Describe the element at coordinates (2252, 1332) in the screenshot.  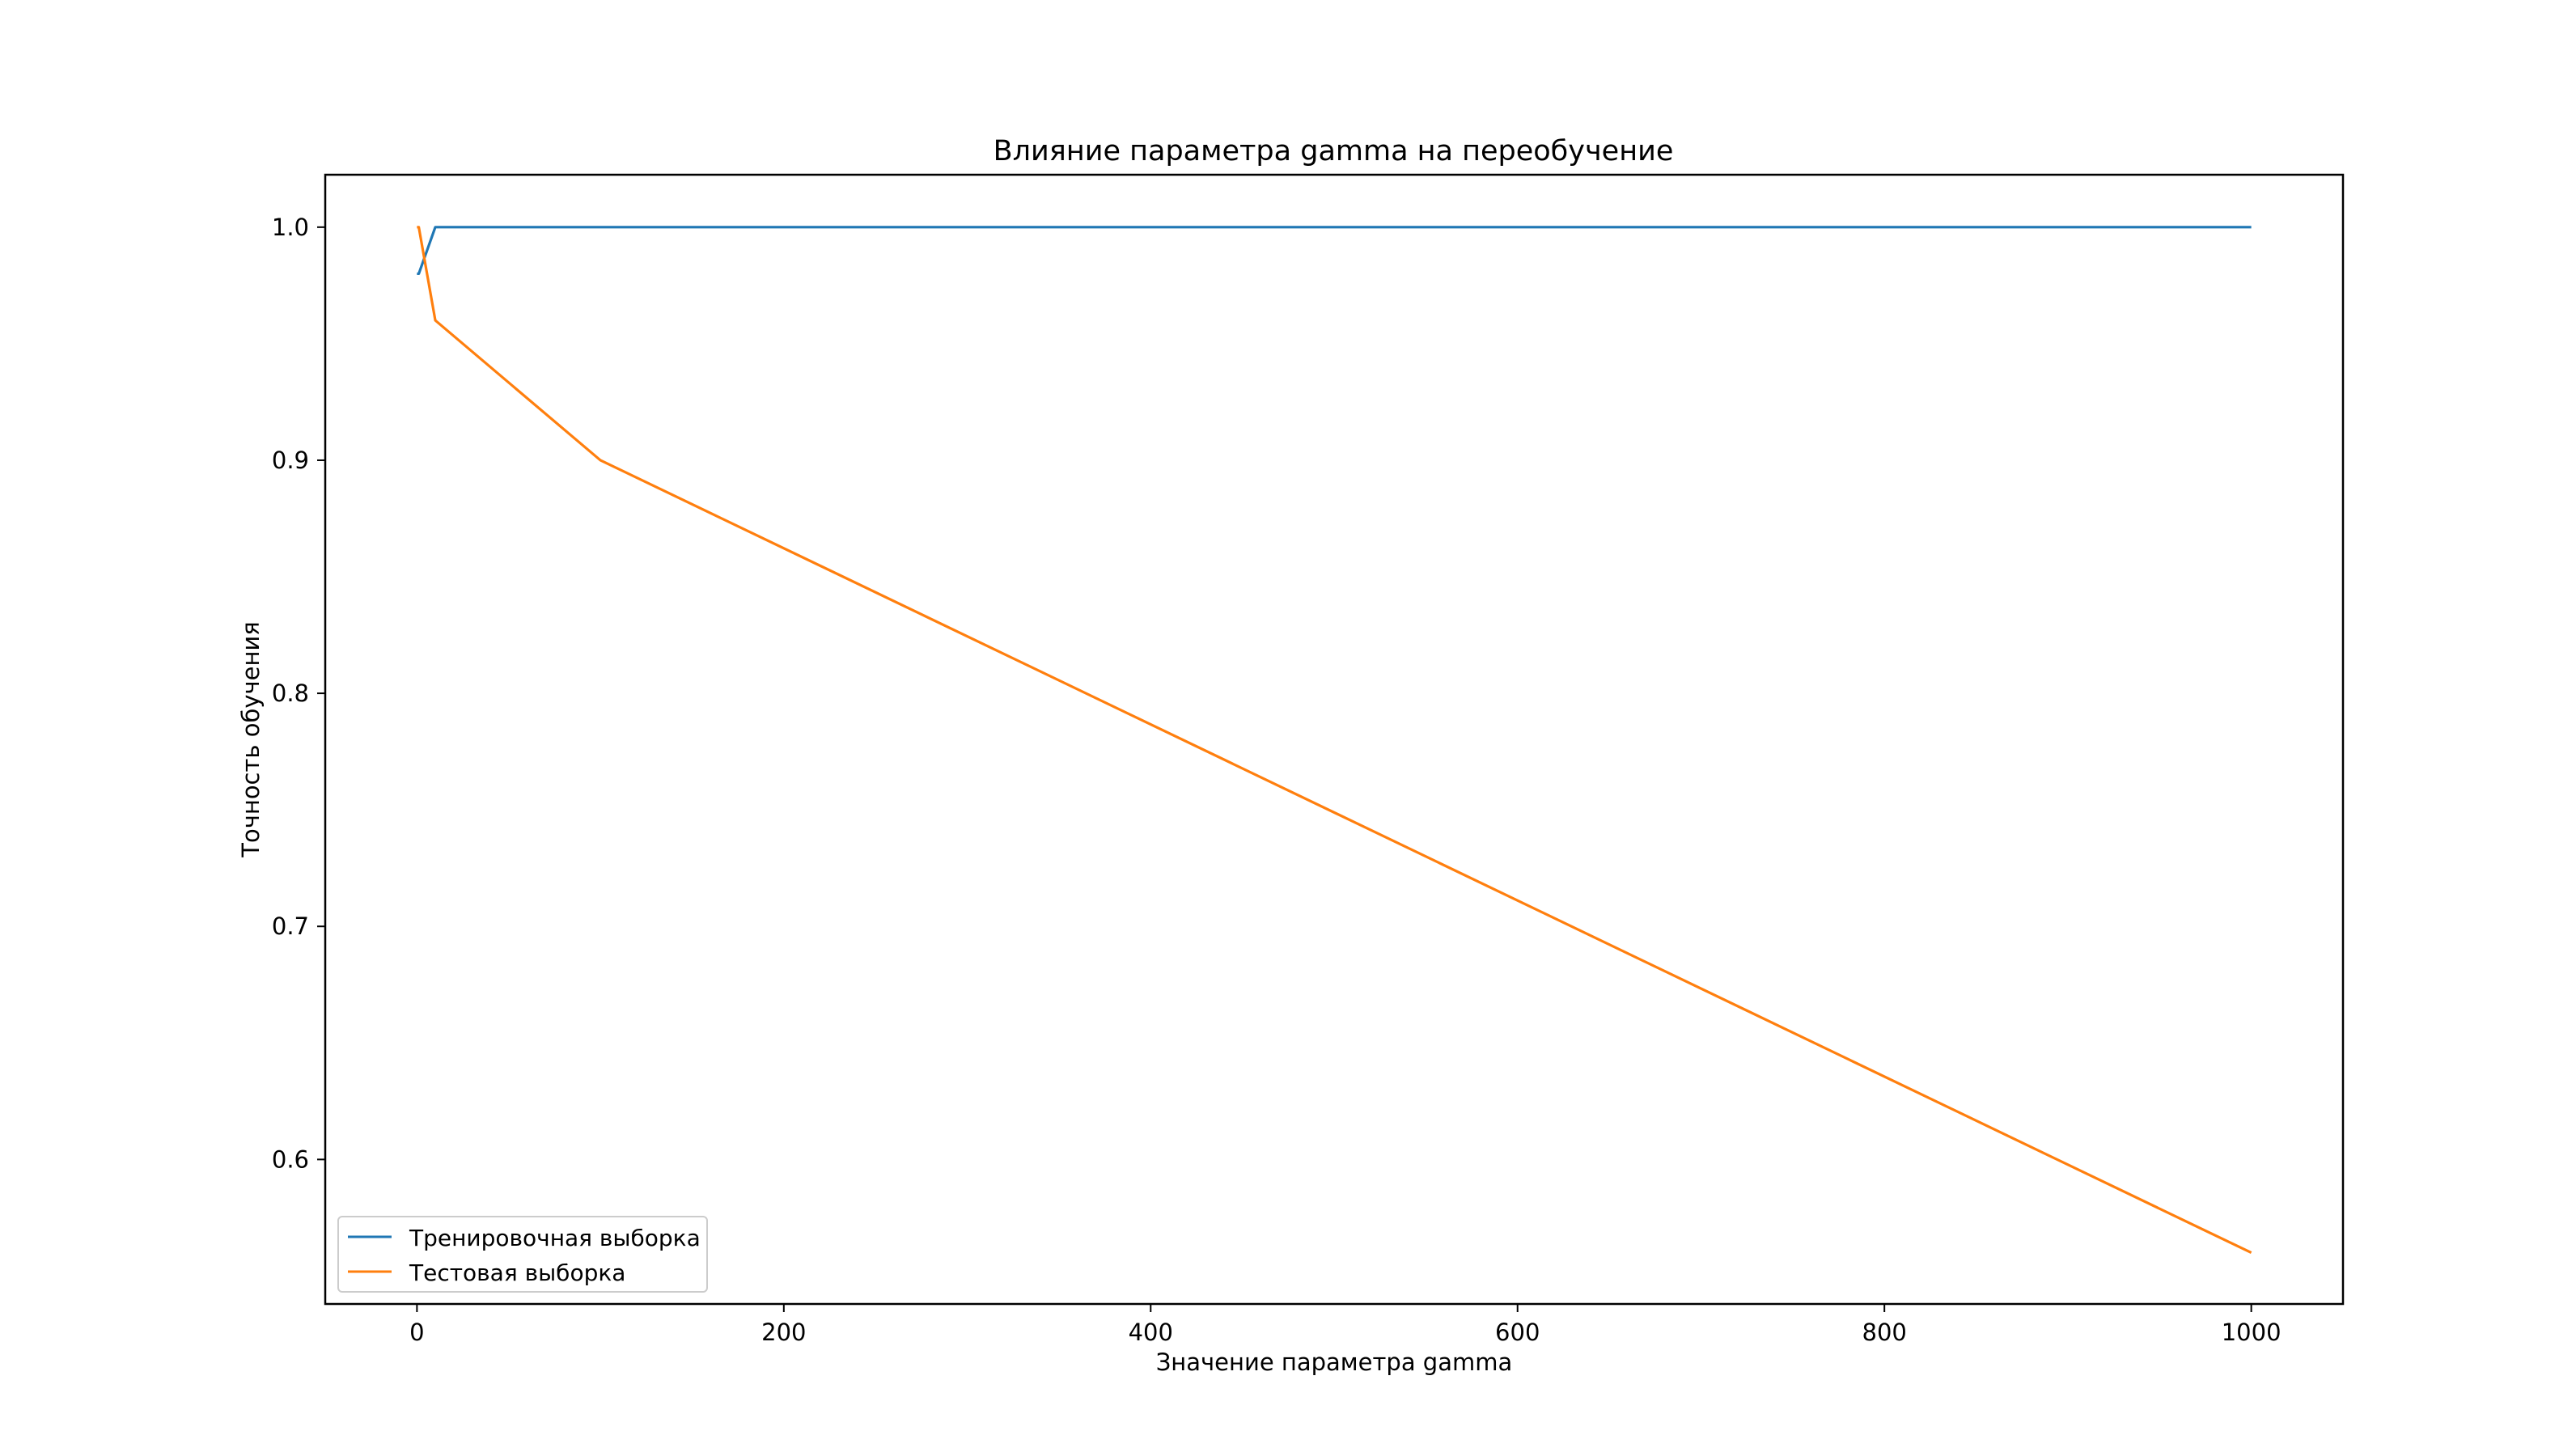
I see `x-tick-label: 1000` at that location.